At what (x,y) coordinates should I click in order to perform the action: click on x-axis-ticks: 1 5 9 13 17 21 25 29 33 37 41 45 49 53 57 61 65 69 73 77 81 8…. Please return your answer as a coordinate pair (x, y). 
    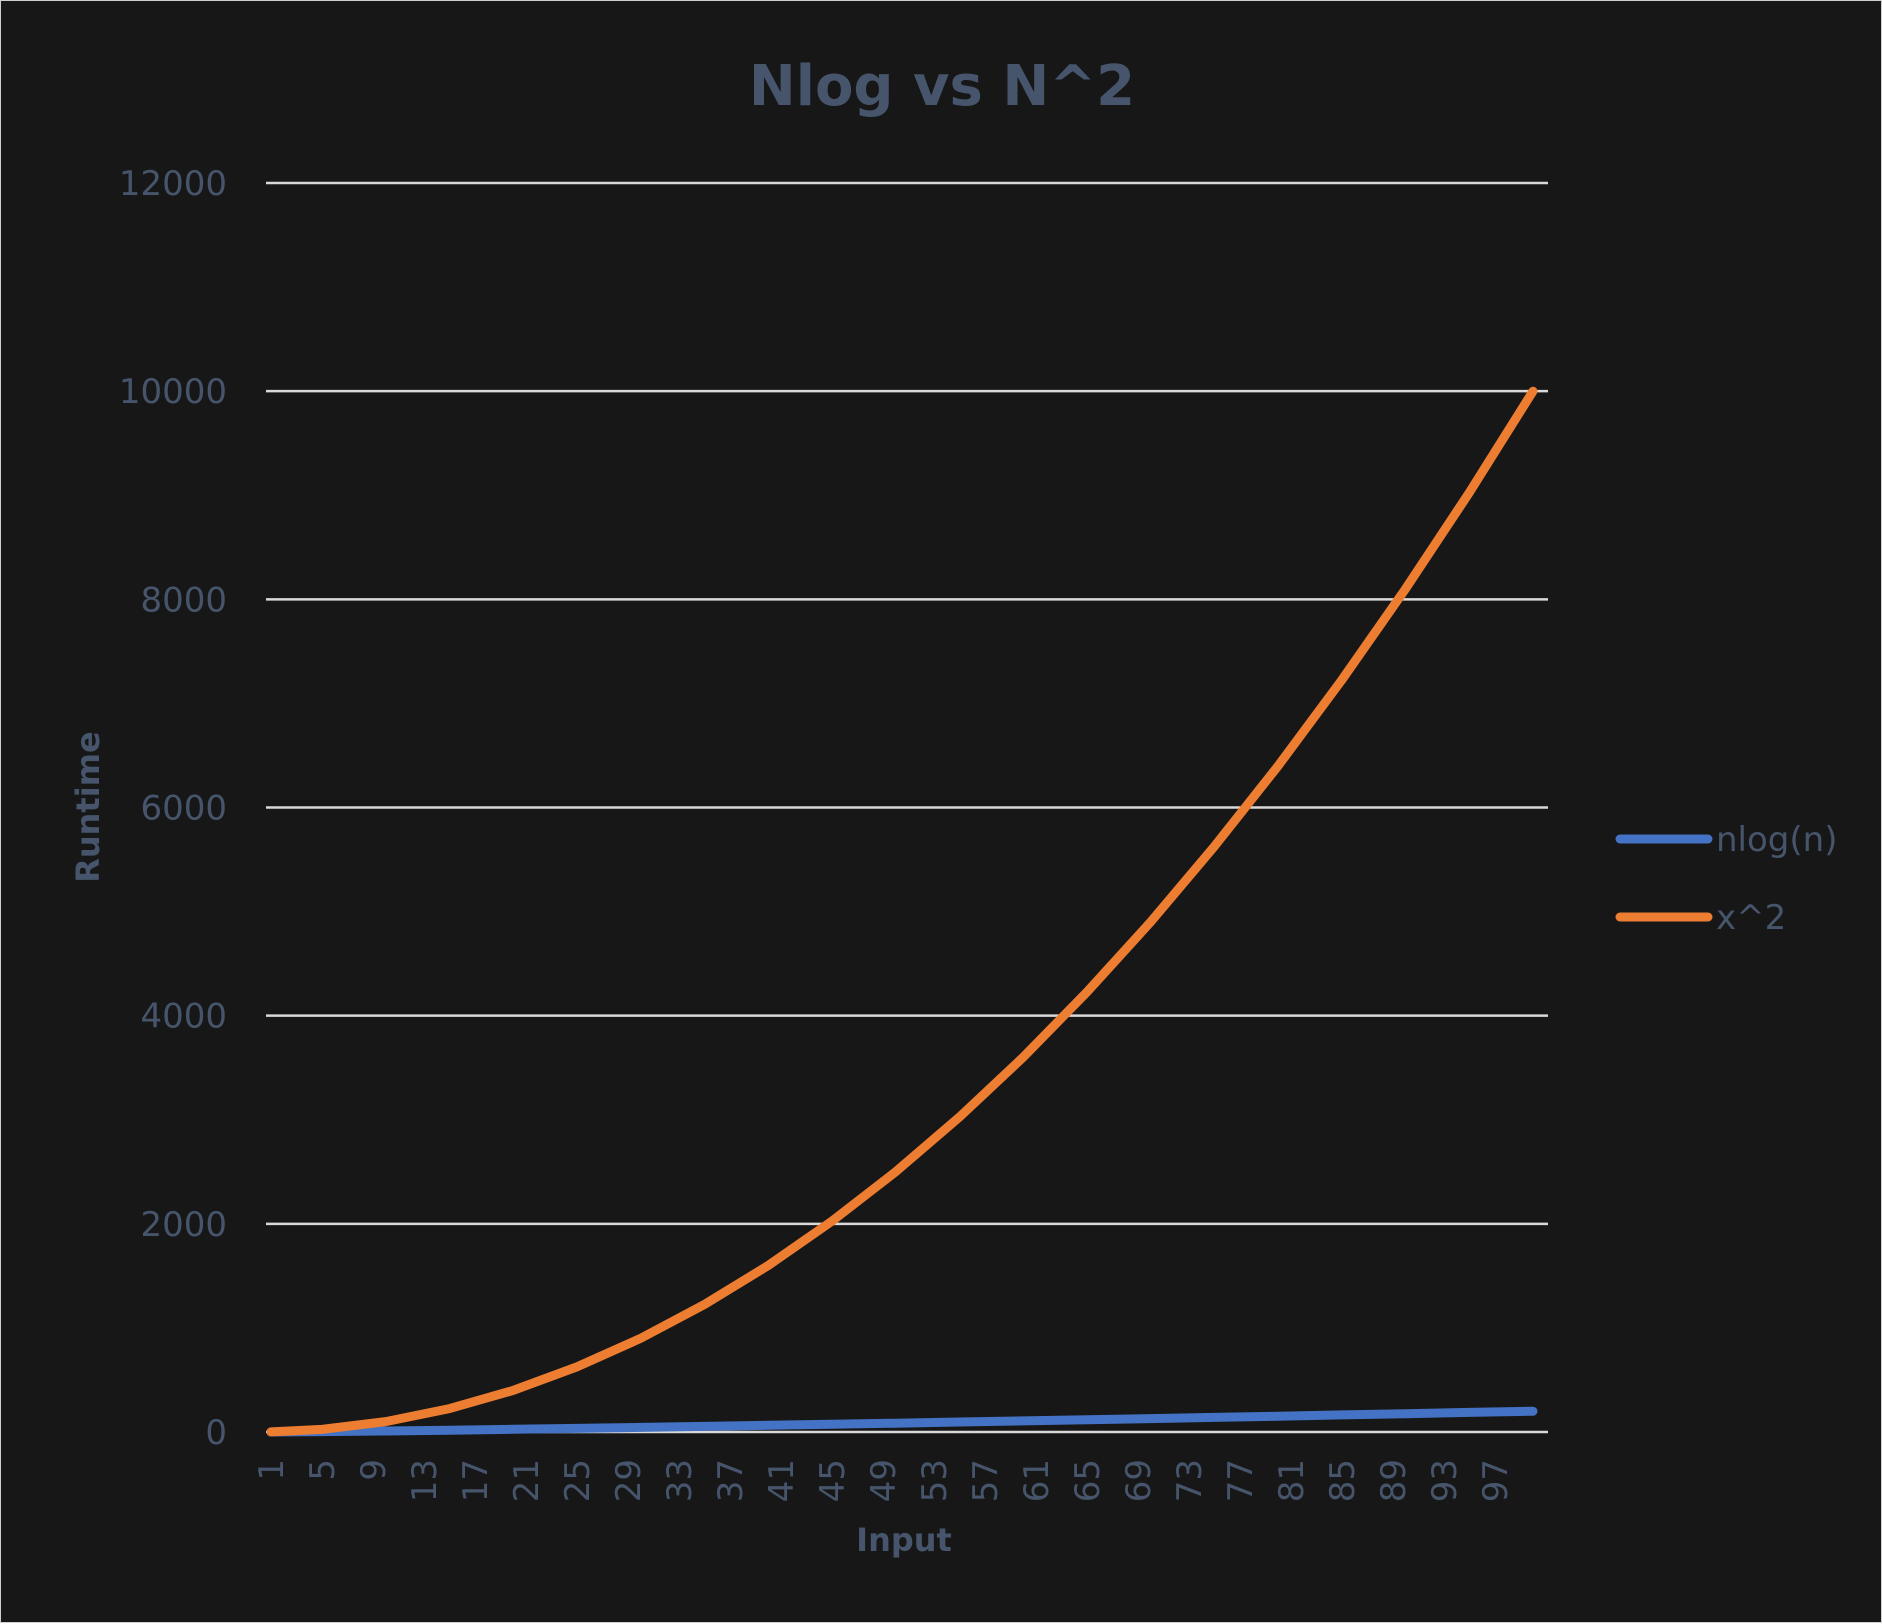
    Looking at the image, I should click on (884, 1480).